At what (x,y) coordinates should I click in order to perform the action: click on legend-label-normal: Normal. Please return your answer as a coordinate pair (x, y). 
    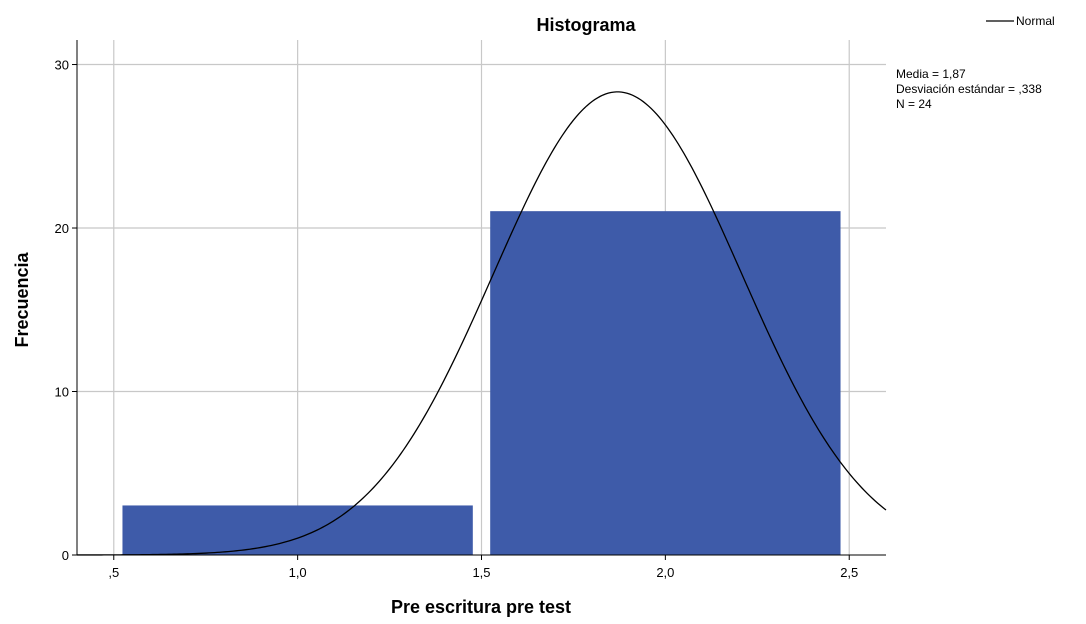
    Looking at the image, I should click on (1035, 21).